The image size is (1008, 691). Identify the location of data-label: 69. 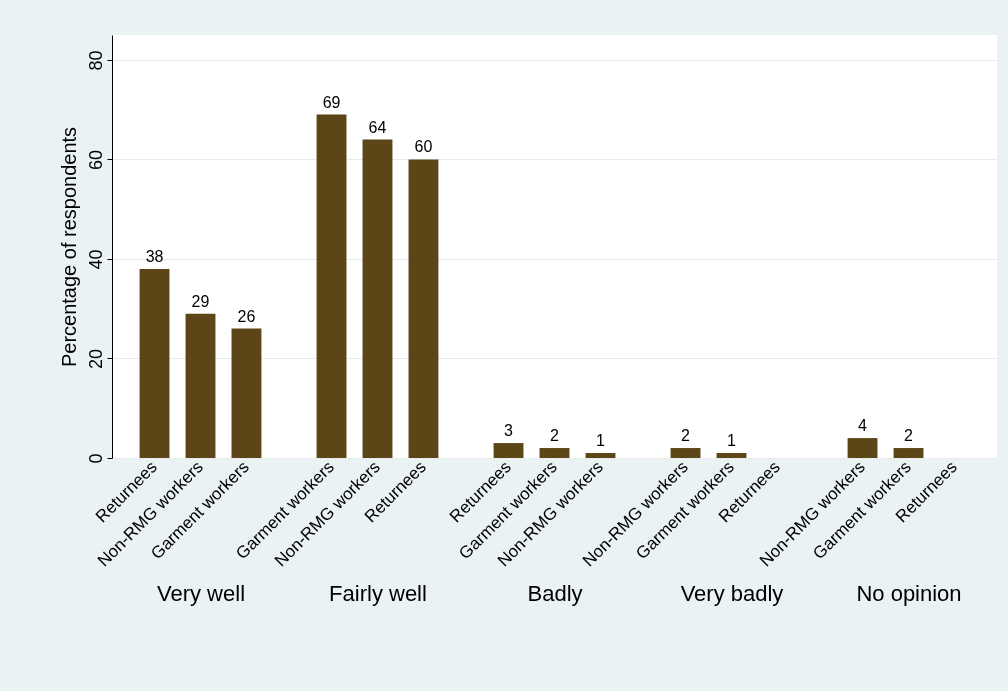
(331, 102).